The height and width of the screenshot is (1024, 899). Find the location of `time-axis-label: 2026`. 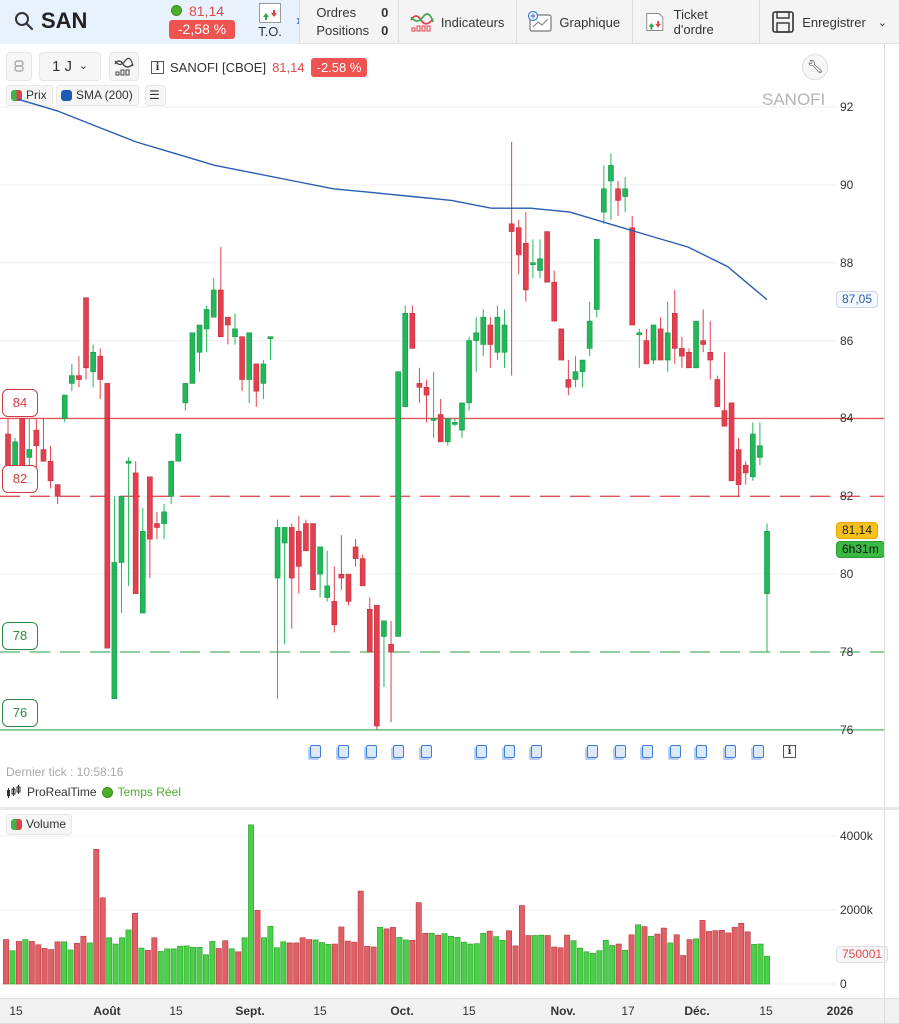

time-axis-label: 2026 is located at coordinates (840, 1011).